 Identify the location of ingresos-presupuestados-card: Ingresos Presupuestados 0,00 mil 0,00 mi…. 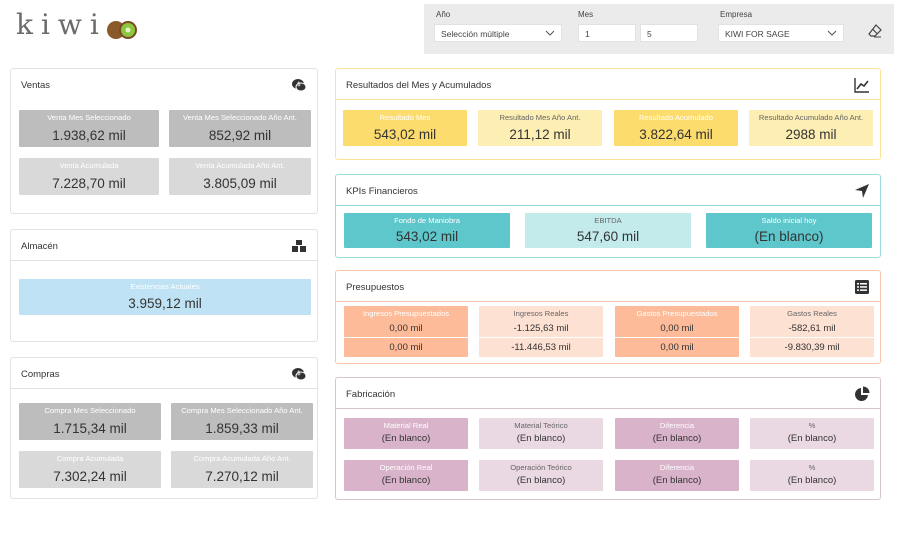
(406, 331).